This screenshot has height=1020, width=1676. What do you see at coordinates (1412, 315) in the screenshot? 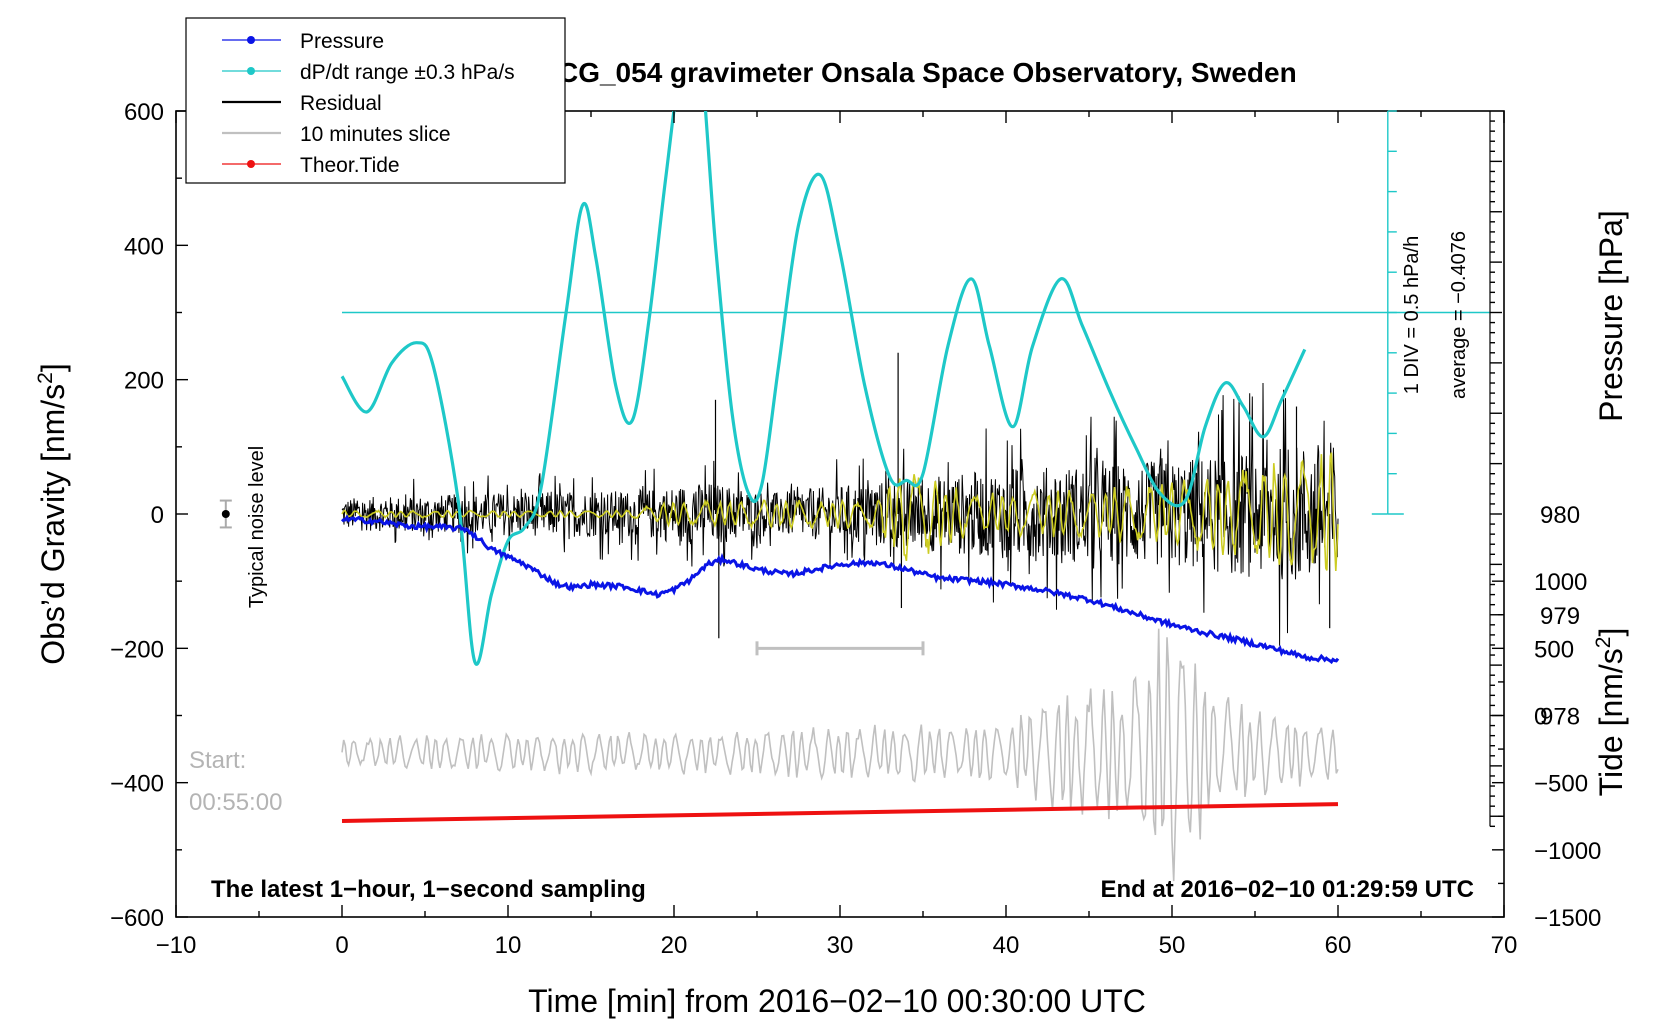
I see `dpdt-div-annotation: 1 DIV = 0.5 hPa/h` at bounding box center [1412, 315].